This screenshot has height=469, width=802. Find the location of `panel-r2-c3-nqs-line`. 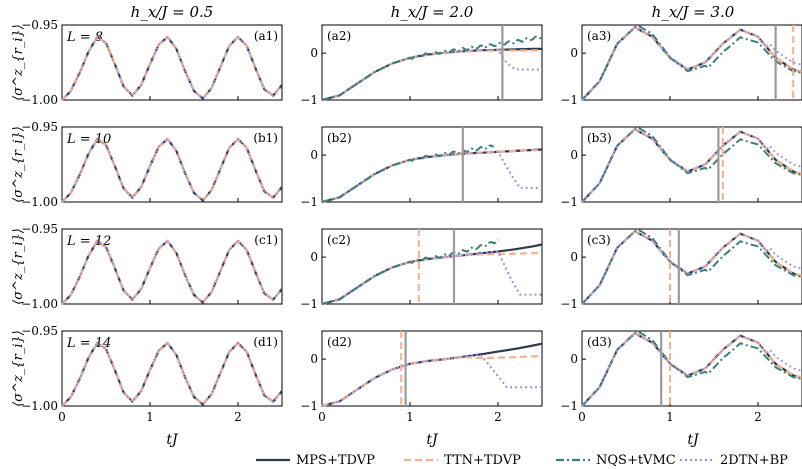

panel-r2-c3-nqs-line is located at coordinates (691, 164).